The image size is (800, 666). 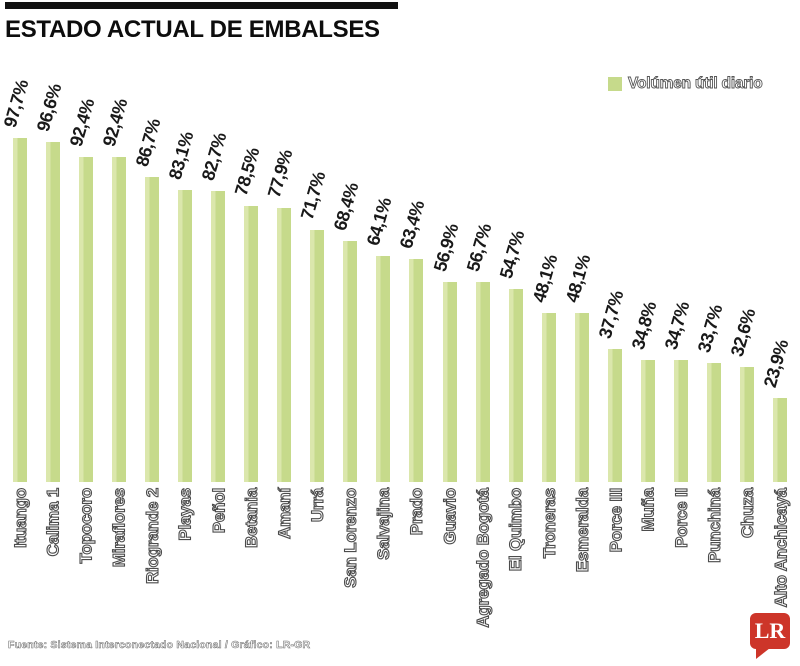 I want to click on bar-value-label: 97,7%, so click(x=16, y=103).